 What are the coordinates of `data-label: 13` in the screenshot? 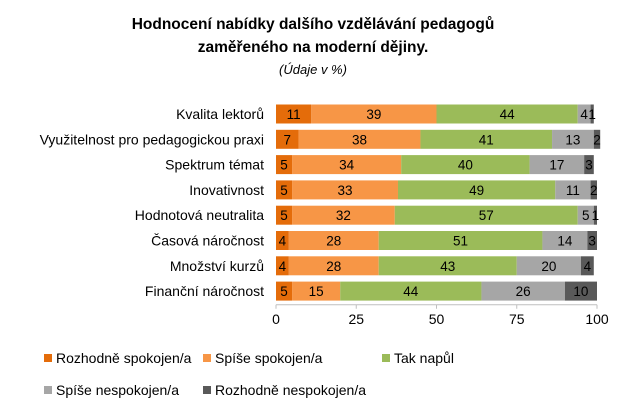 It's located at (572, 139).